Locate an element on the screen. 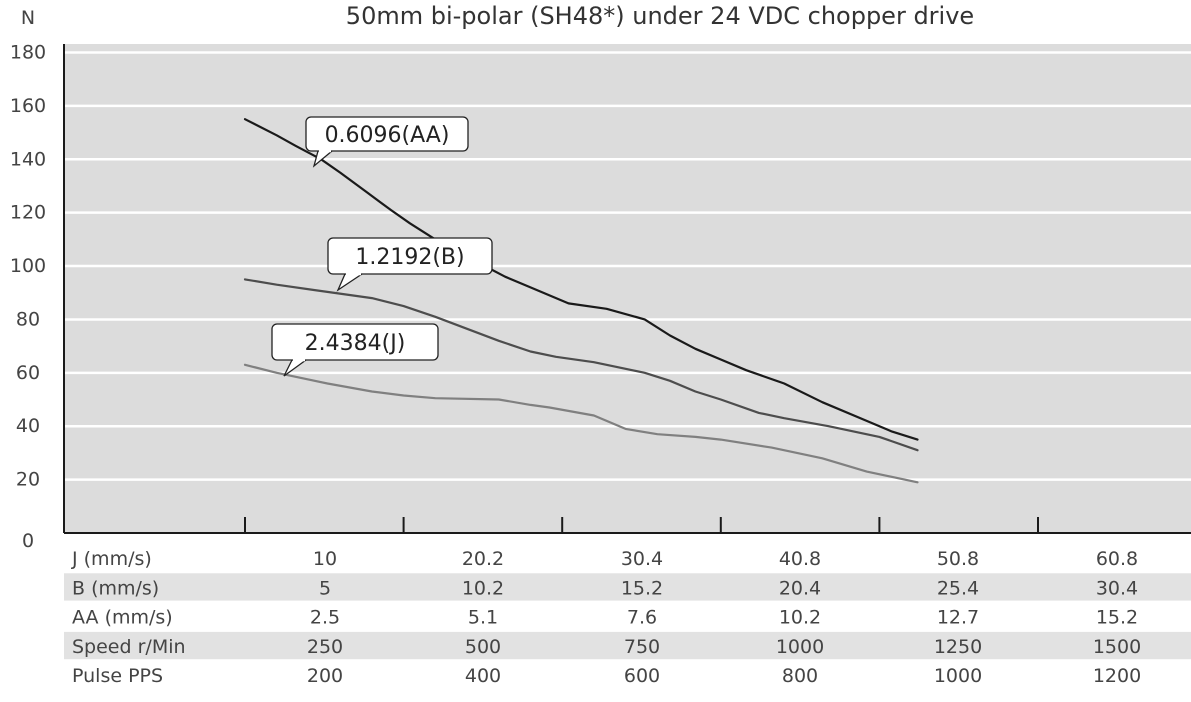 Image resolution: width=1191 pixels, height=702 pixels. callout-label: 1.2192(B) is located at coordinates (409, 257).